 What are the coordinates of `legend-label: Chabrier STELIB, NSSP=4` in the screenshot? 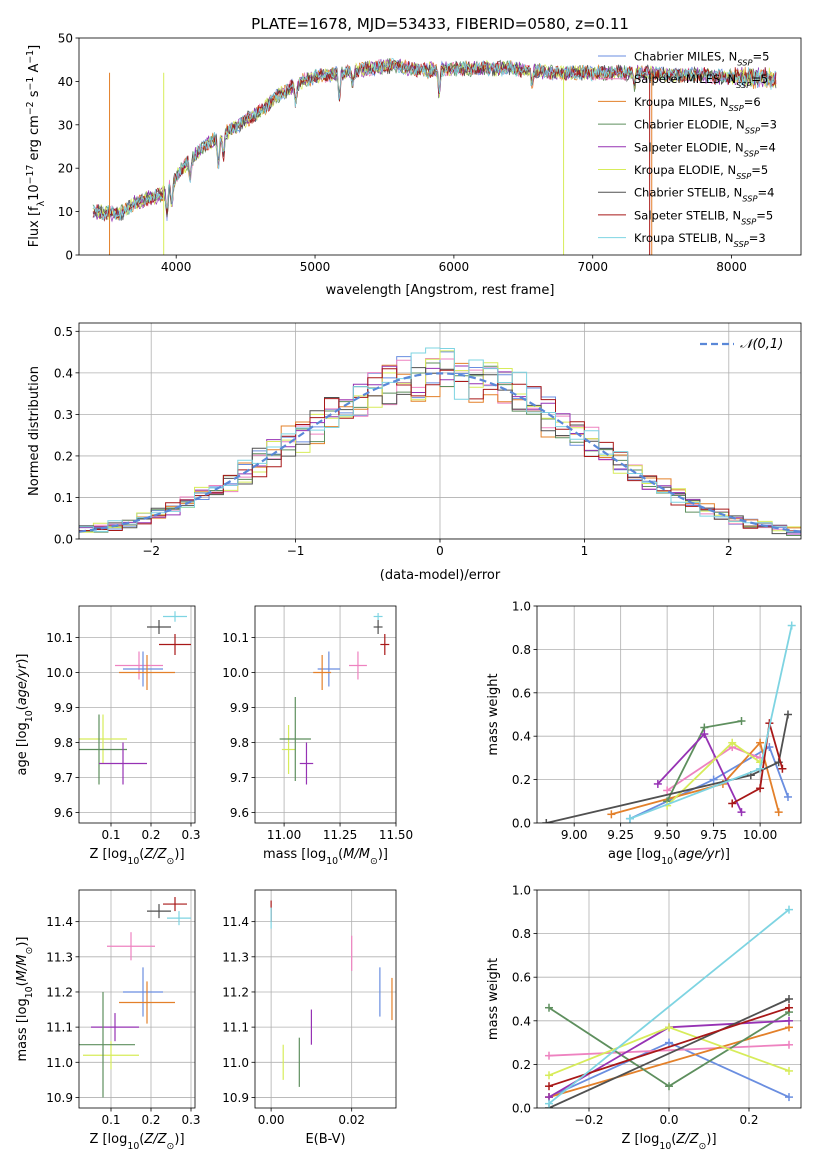 It's located at (704, 195).